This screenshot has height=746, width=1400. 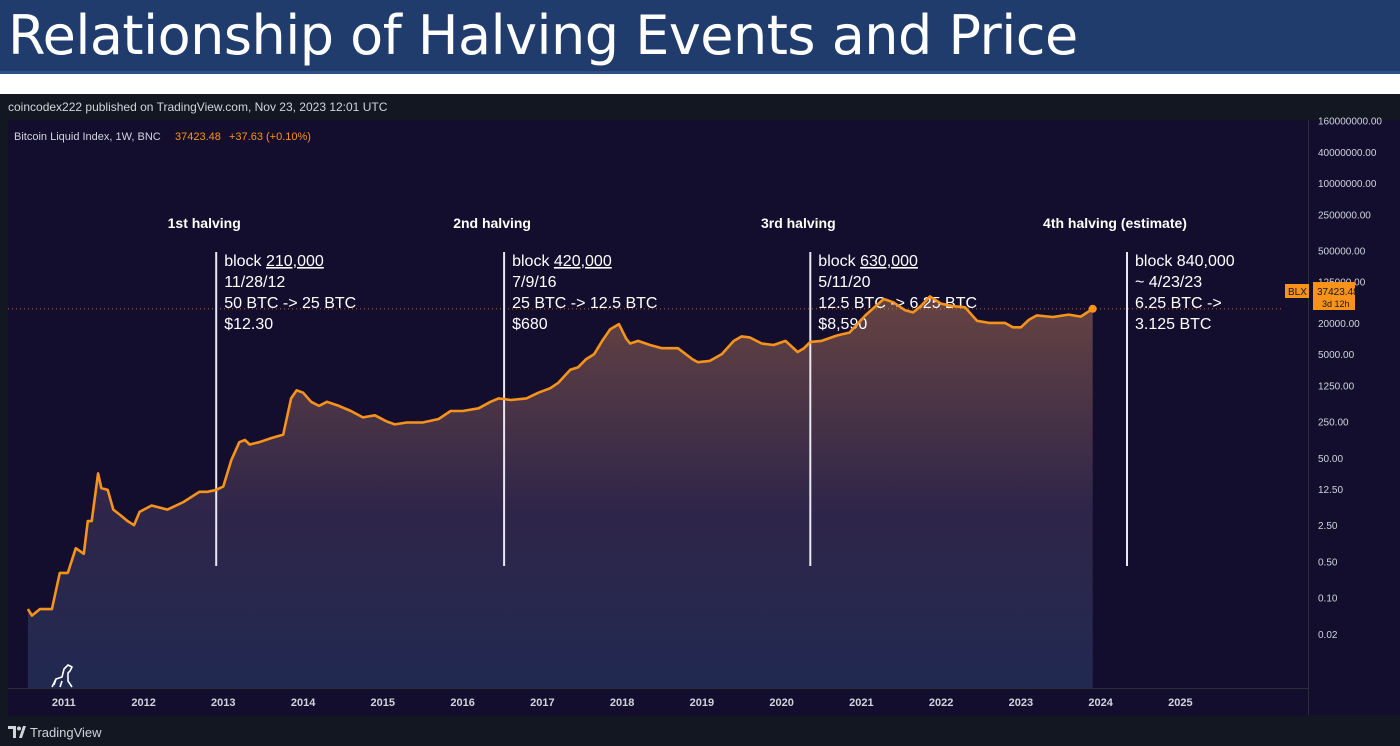 I want to click on x-tick-label: 2015, so click(x=383, y=703).